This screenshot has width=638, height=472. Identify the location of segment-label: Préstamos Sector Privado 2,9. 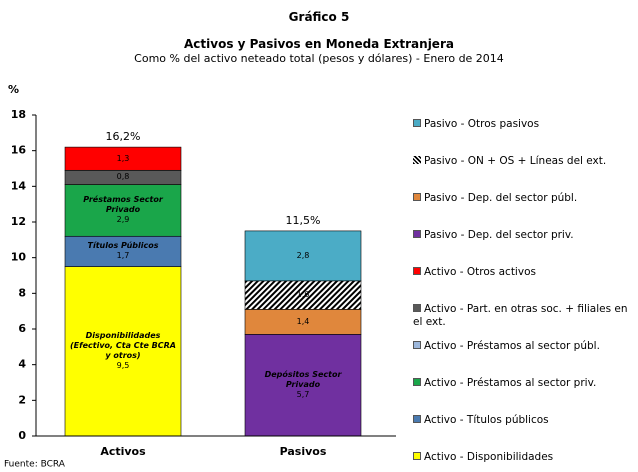
(123, 210).